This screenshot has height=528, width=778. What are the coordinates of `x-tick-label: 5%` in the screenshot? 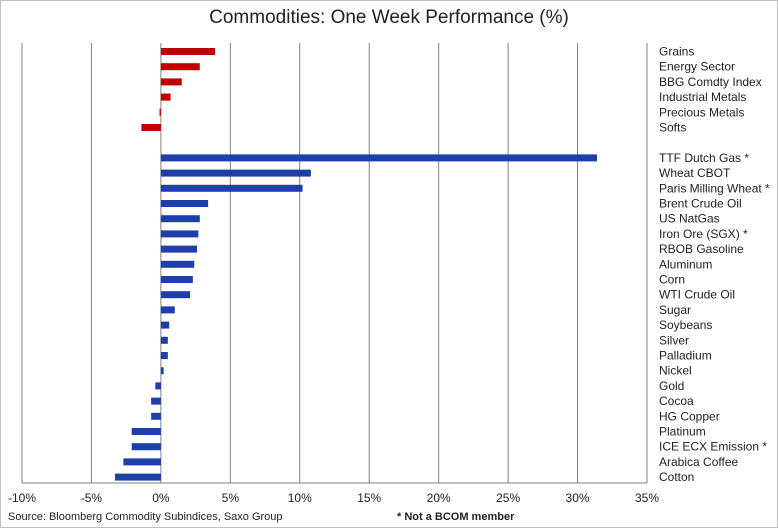 It's located at (231, 498).